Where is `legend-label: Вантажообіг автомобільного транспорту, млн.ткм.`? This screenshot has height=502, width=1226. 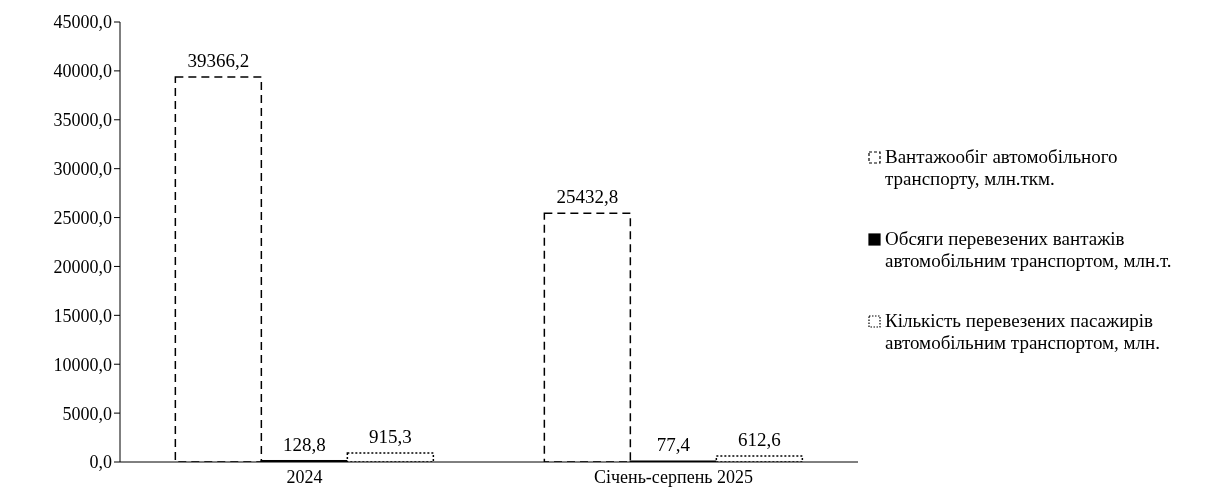 legend-label: Вантажообіг автомобільного транспорту, млн.ткм. is located at coordinates (1002, 168).